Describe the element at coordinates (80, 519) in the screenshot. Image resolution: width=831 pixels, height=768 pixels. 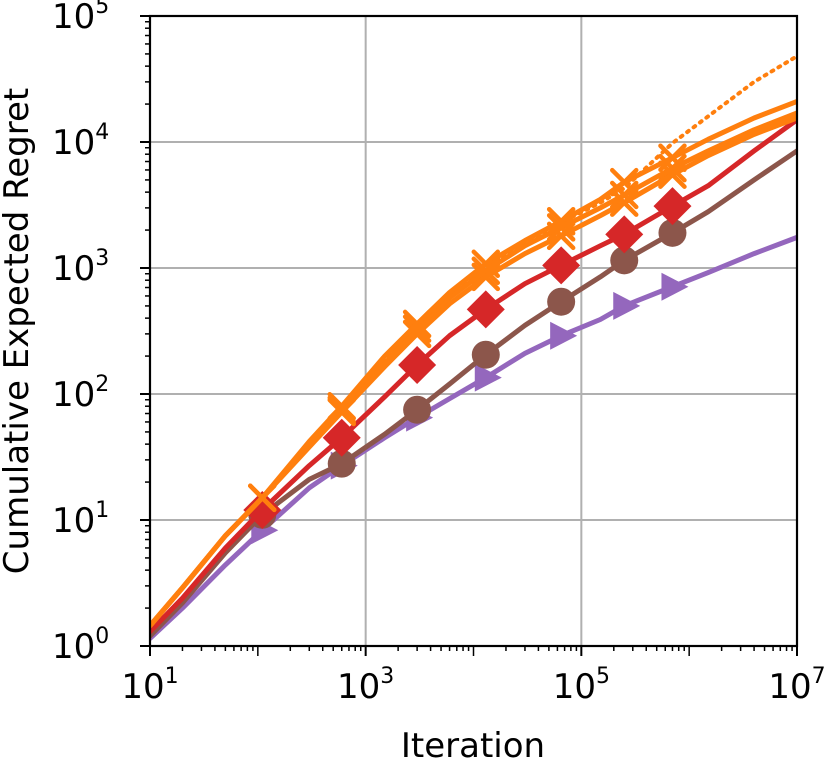
I see `y-tick-label: 101` at that location.